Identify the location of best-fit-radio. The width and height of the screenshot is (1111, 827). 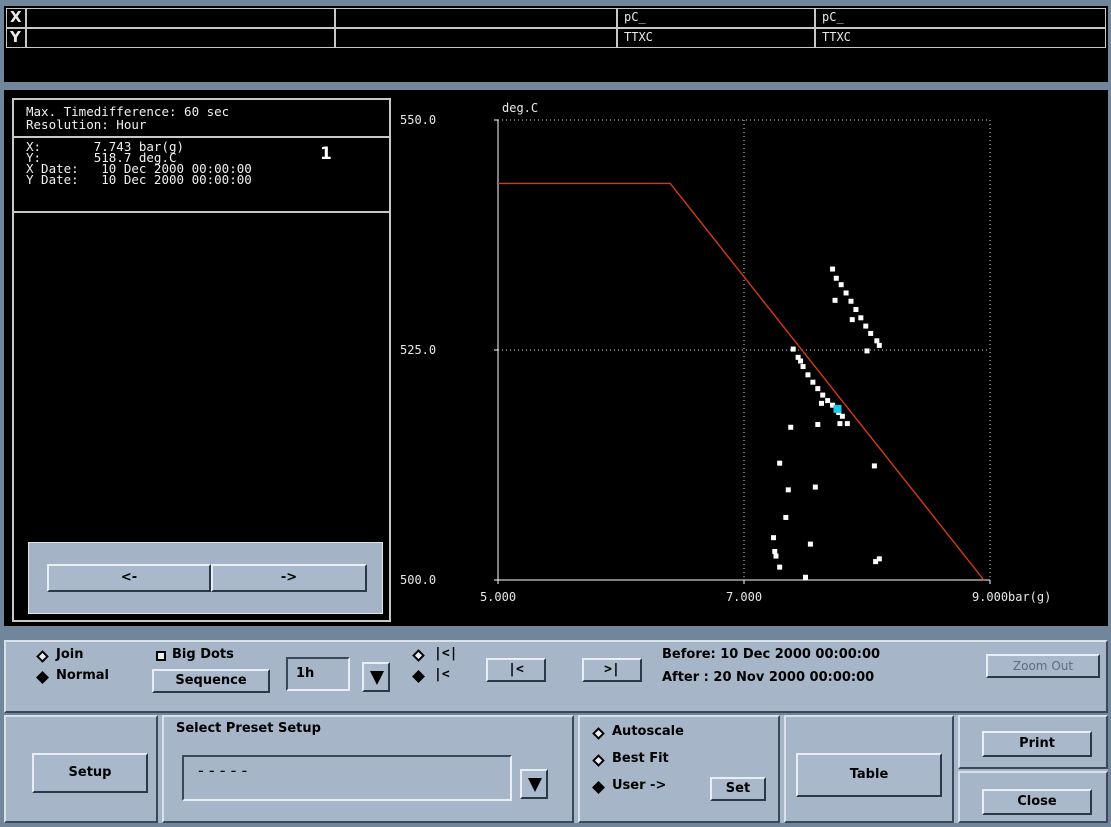
(598, 760).